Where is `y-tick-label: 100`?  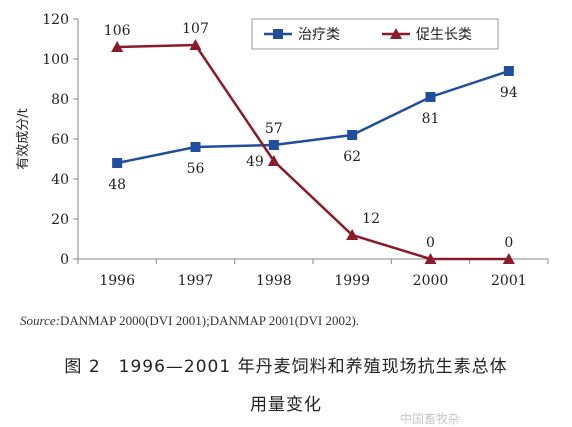
y-tick-label: 100 is located at coordinates (55, 60).